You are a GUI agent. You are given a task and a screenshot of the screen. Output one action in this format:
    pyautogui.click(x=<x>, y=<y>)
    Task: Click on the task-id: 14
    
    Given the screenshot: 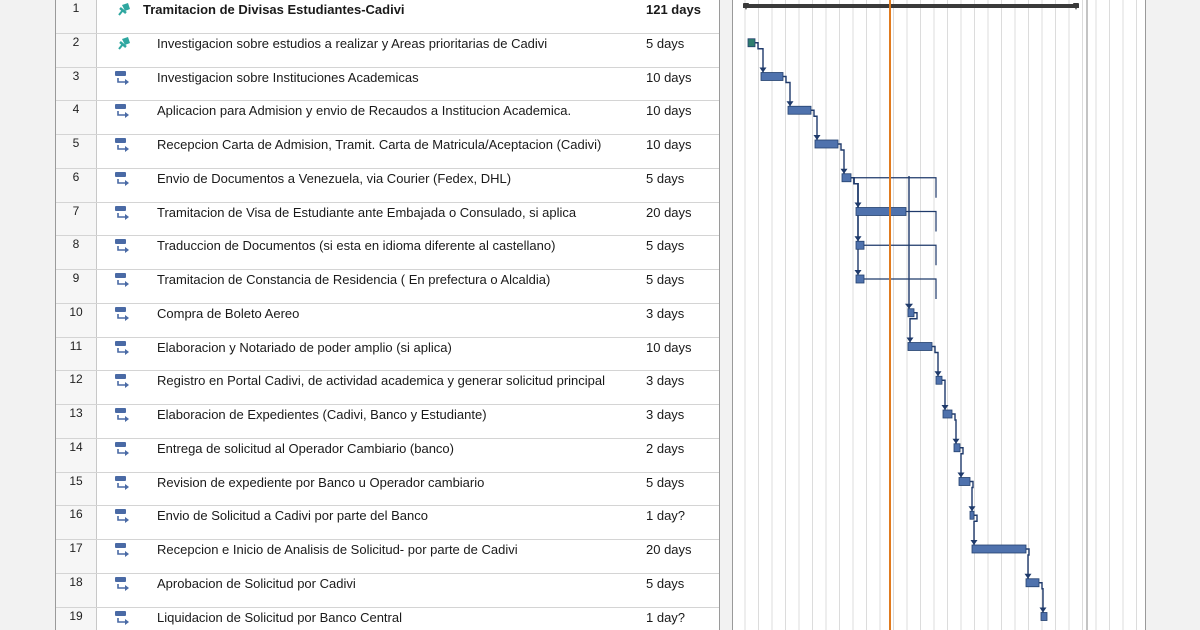 What is the action you would take?
    pyautogui.click(x=76, y=455)
    